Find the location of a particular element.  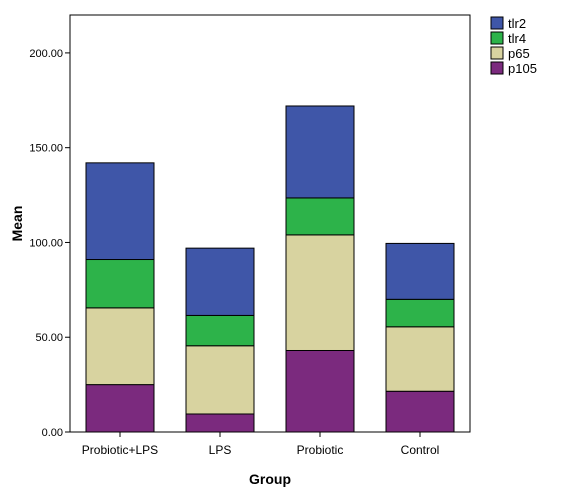

x-tick-label: LPS is located at coordinates (220, 450).